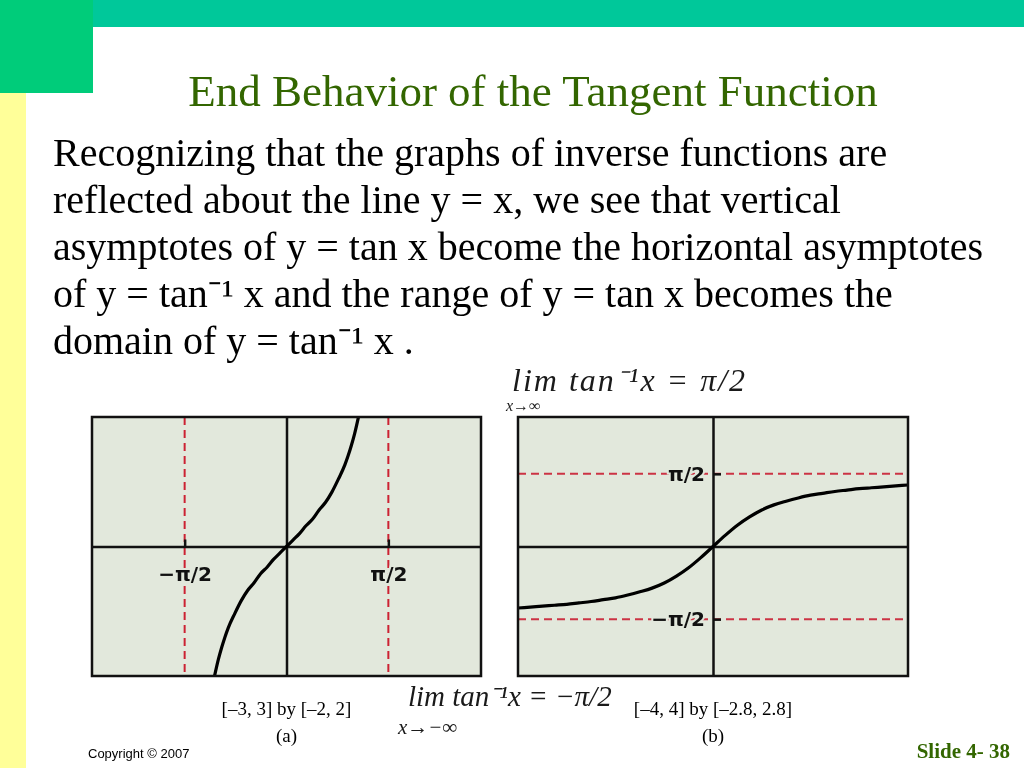  I want to click on text: Copyright © 2007, so click(139, 753).